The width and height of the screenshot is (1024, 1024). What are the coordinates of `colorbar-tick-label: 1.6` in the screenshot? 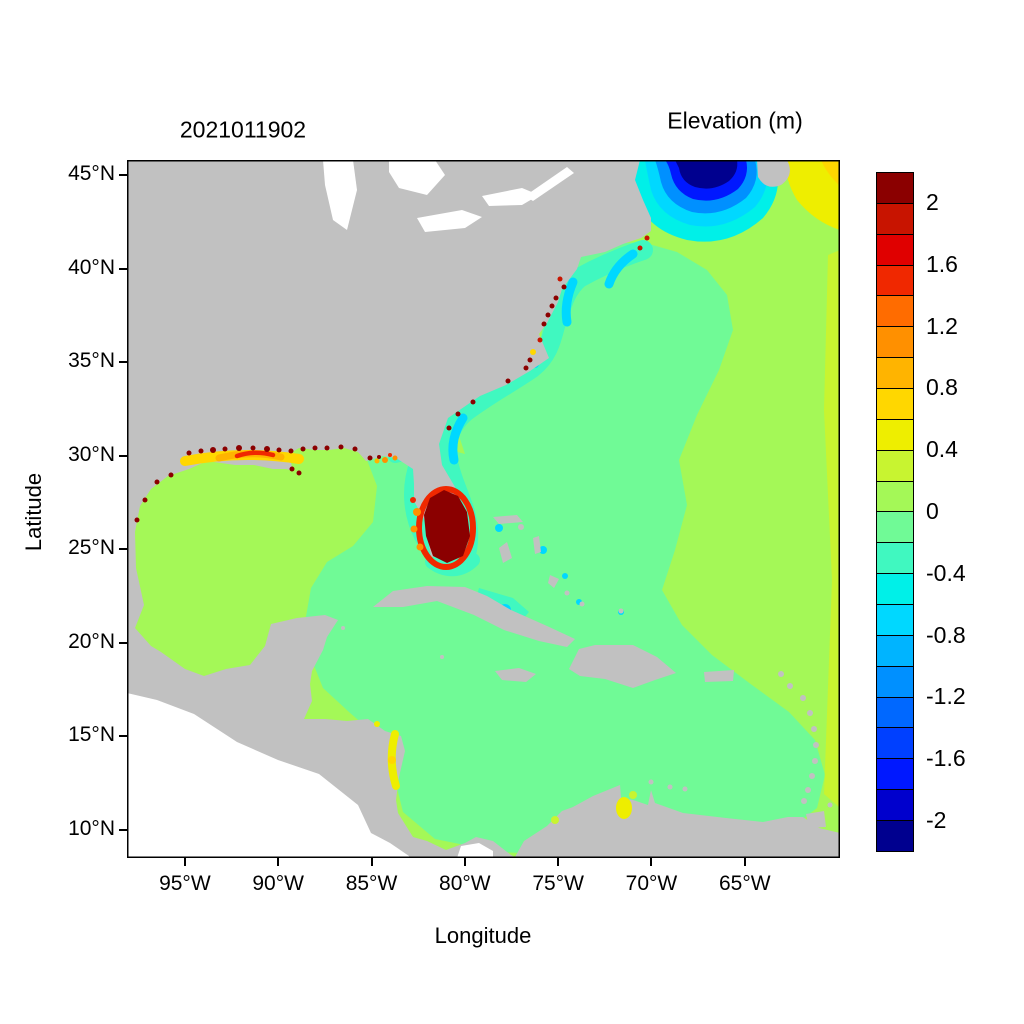 It's located at (942, 263).